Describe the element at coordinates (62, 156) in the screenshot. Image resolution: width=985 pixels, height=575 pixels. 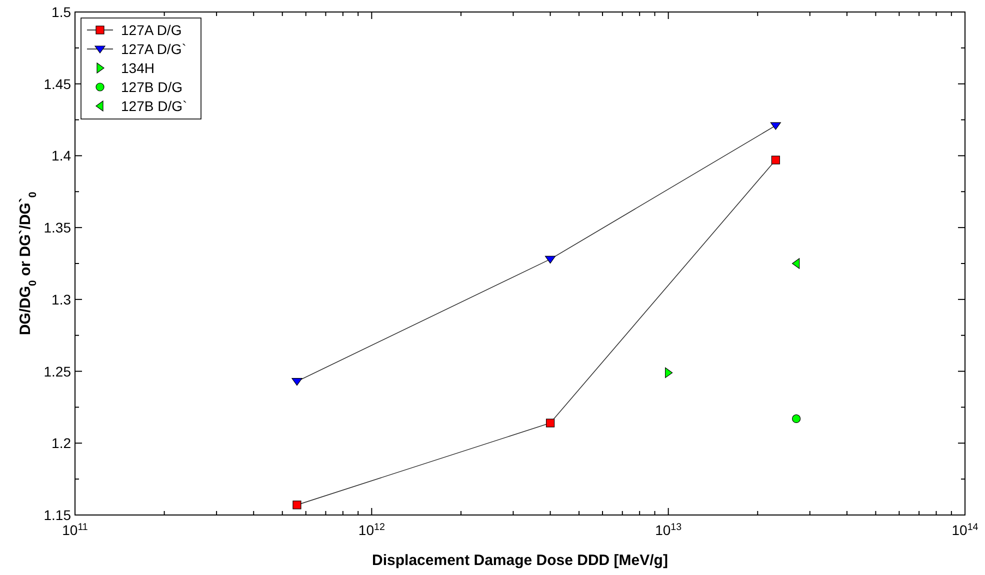
I see `y-tick-label: 1.4` at that location.